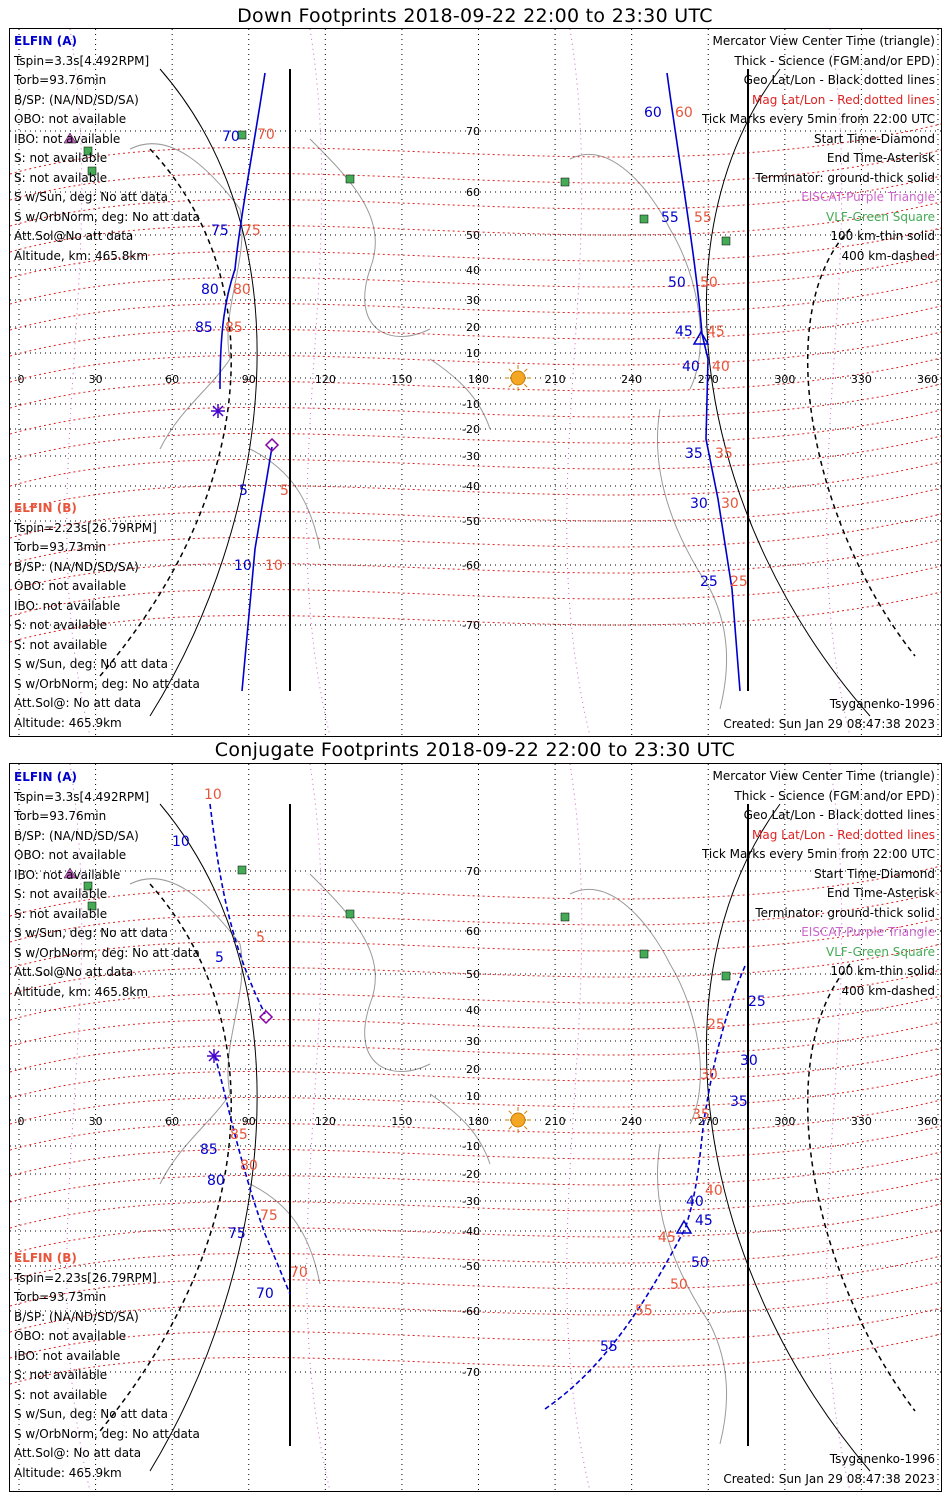 This screenshot has width=950, height=1500. I want to click on lat-tick-label: 40, so click(473, 270).